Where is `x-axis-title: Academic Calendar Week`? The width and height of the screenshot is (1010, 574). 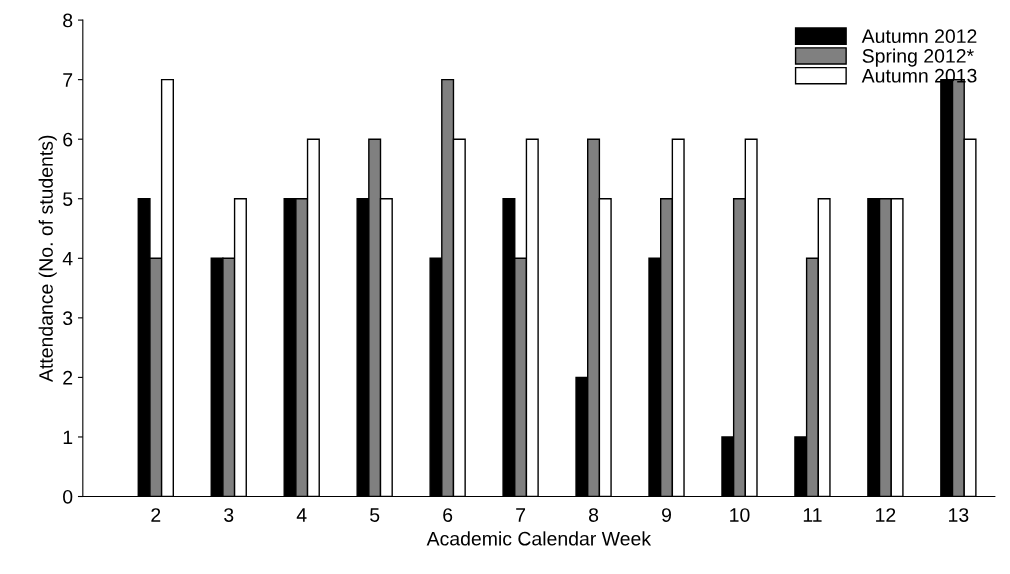 x-axis-title: Academic Calendar Week is located at coordinates (539, 538).